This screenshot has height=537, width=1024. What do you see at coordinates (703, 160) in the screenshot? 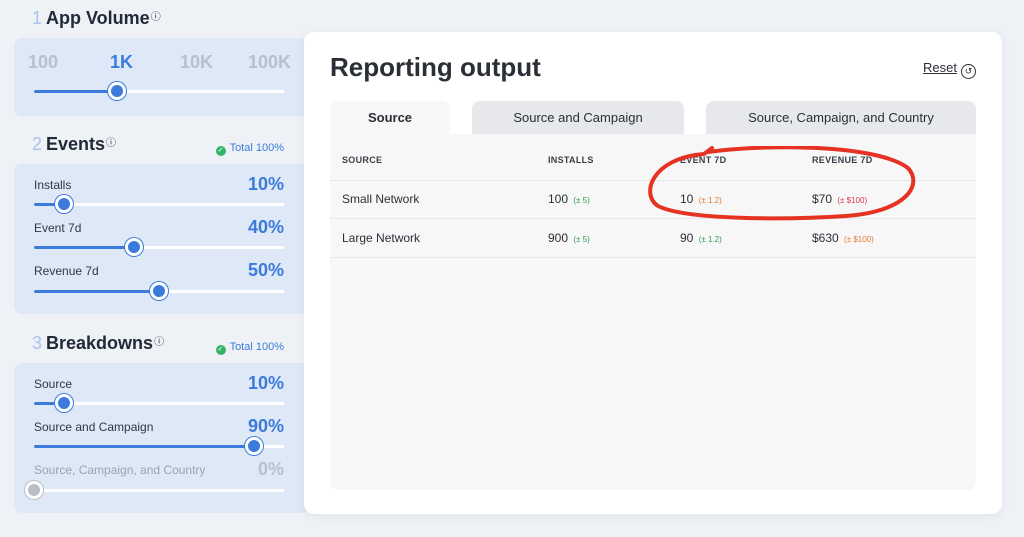
I see `col-header-event7d: EVENT 7D` at bounding box center [703, 160].